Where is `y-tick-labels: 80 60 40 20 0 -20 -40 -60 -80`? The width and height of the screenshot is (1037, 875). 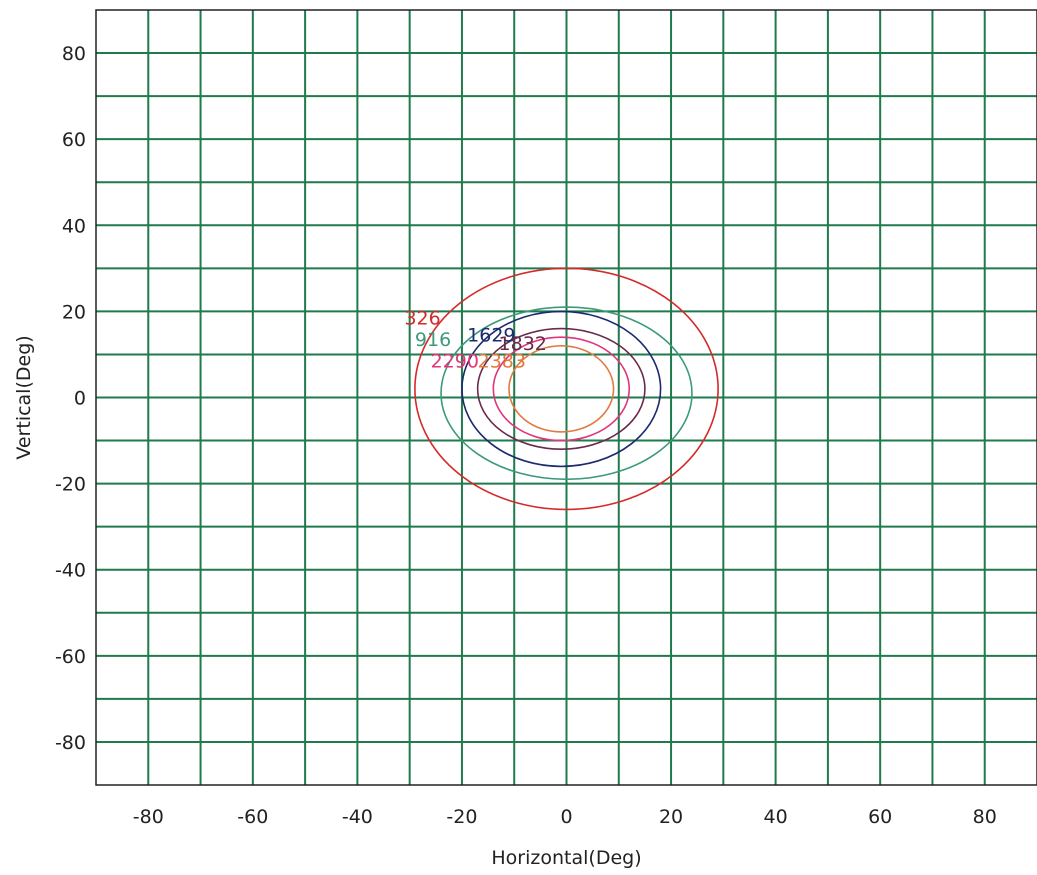
y-tick-labels: 80 60 40 20 0 -20 -40 -60 -80 is located at coordinates (70, 398).